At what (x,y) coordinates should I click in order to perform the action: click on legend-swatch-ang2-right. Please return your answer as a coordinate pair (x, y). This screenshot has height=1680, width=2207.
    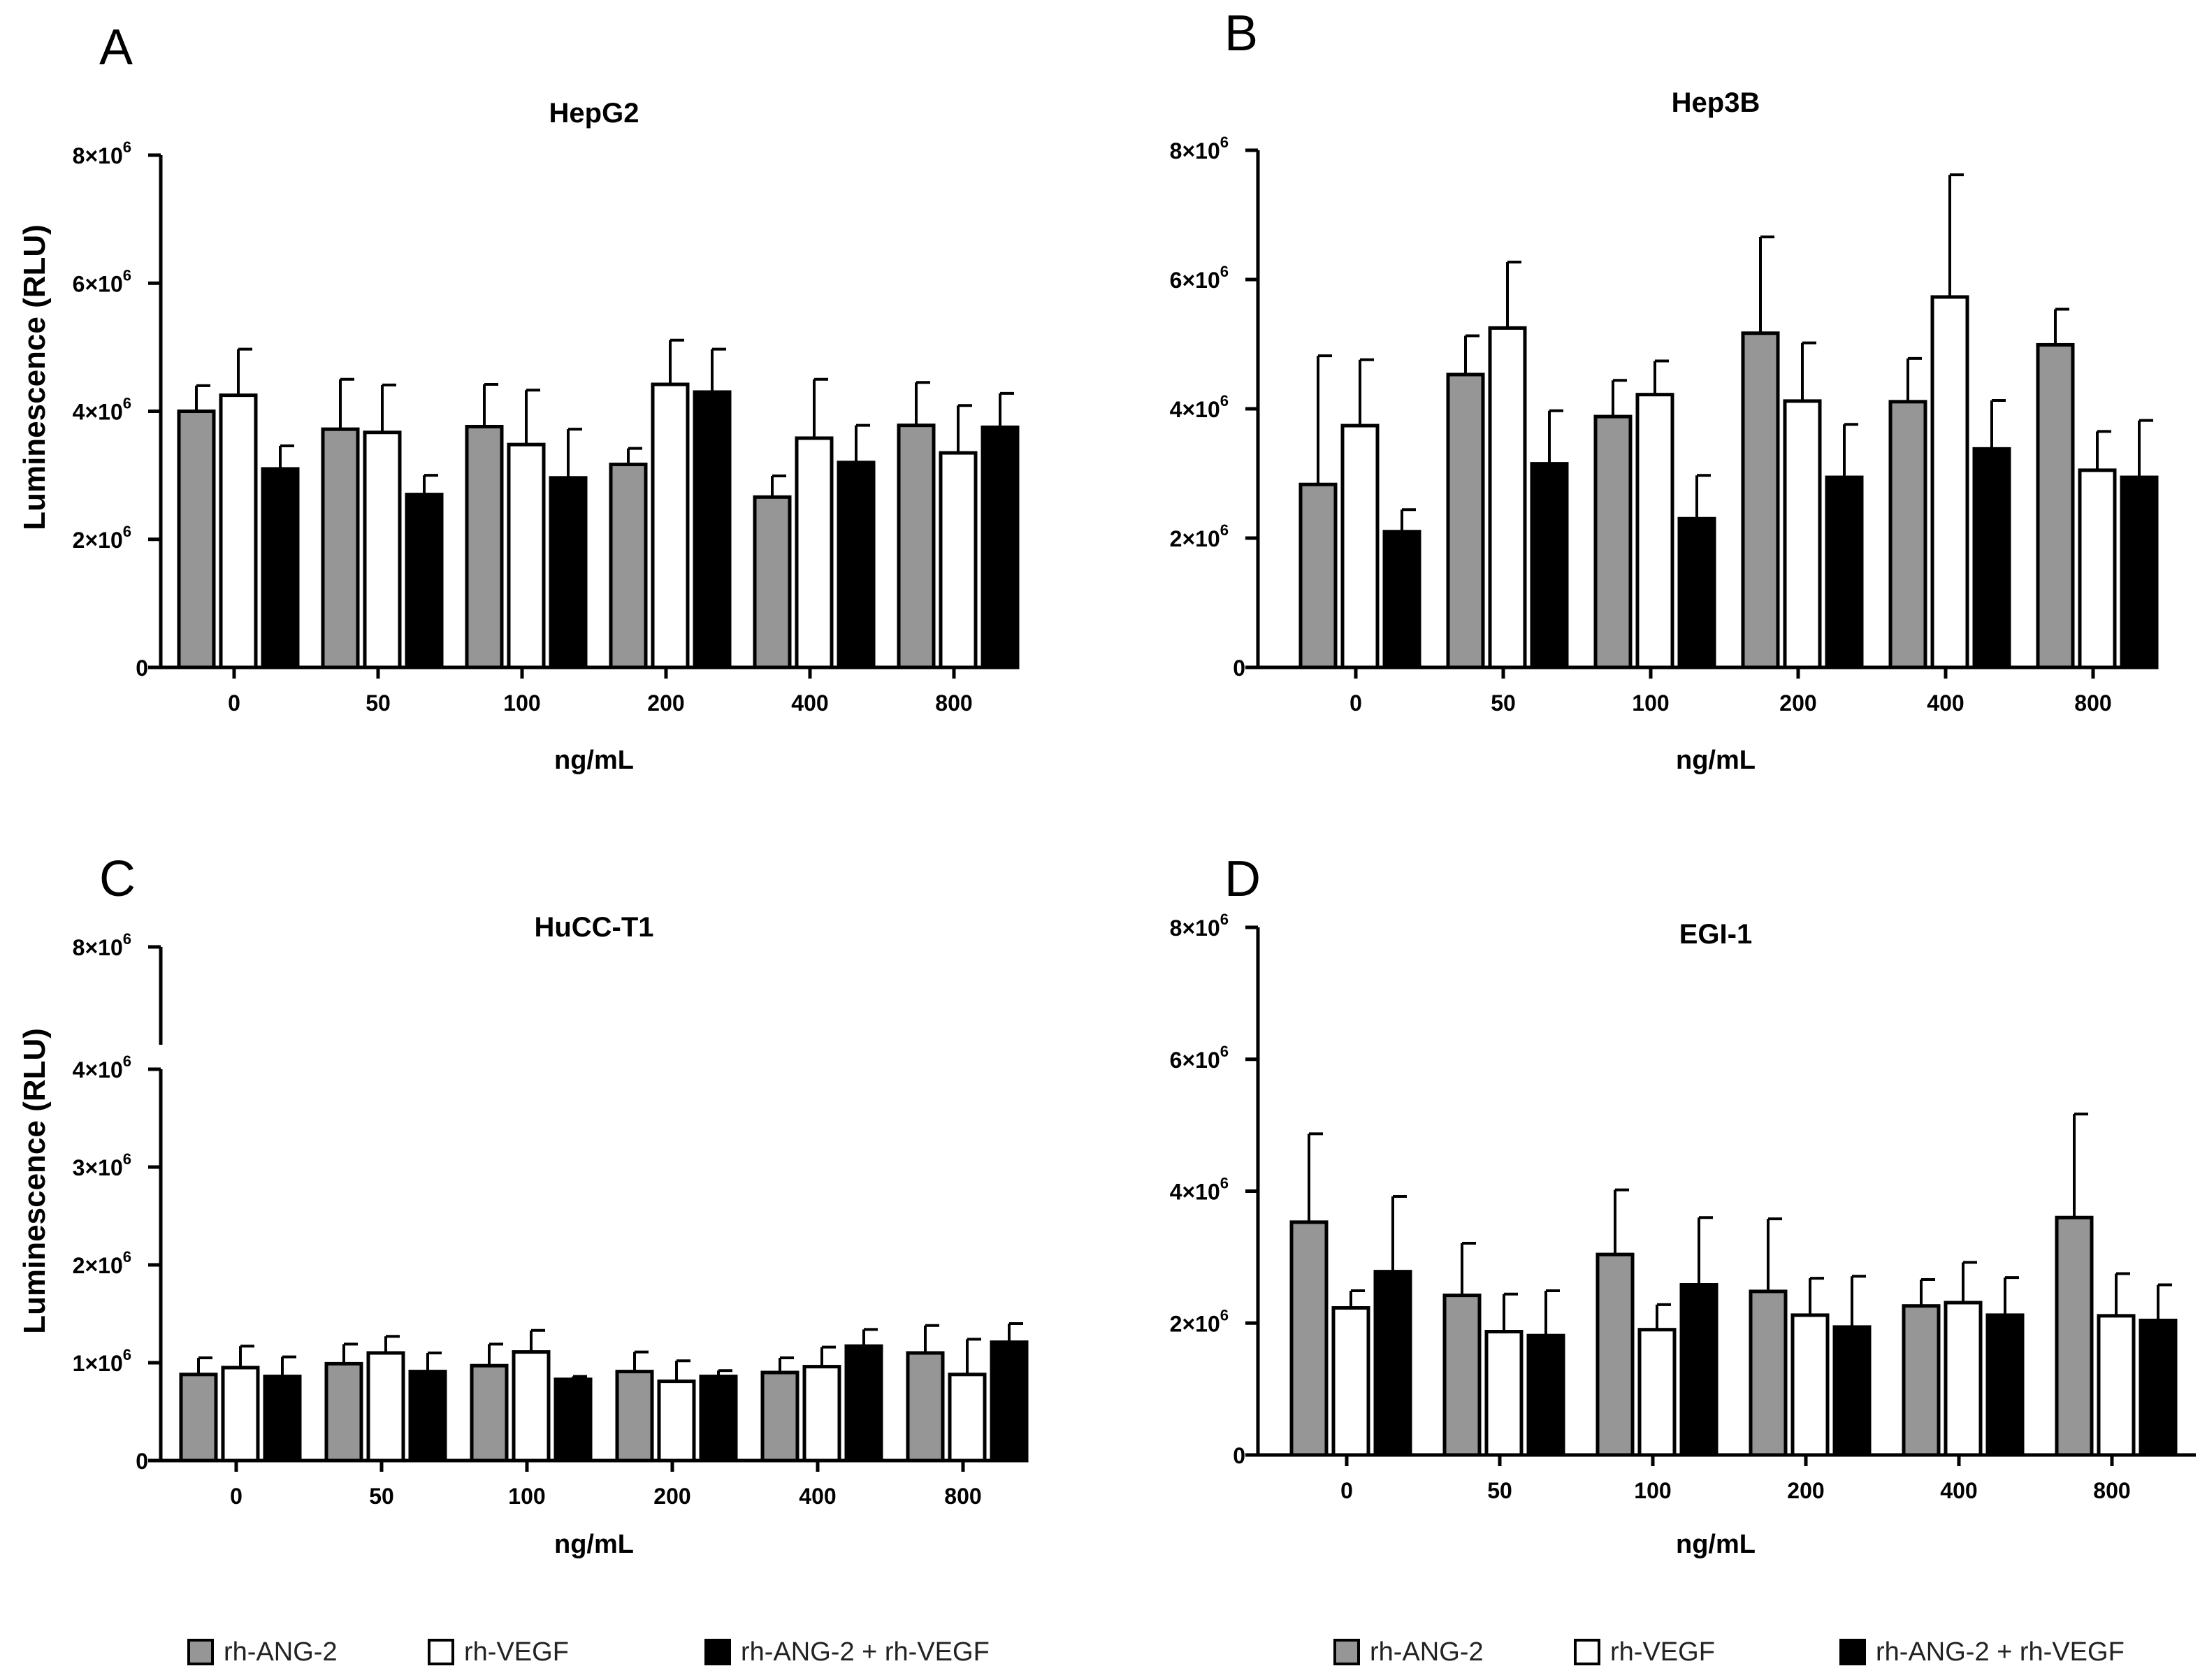
    Looking at the image, I should click on (1346, 1652).